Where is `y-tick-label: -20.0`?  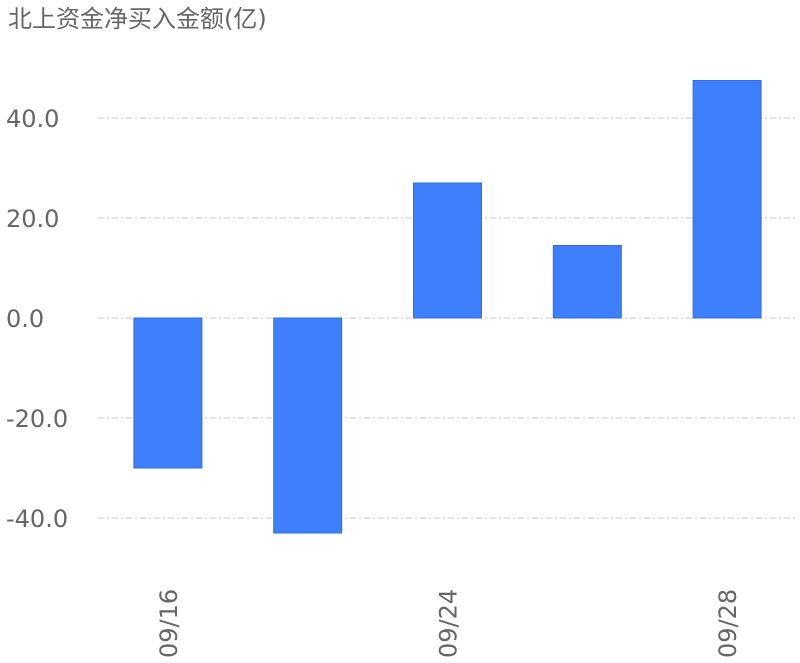
y-tick-label: -20.0 is located at coordinates (37, 419).